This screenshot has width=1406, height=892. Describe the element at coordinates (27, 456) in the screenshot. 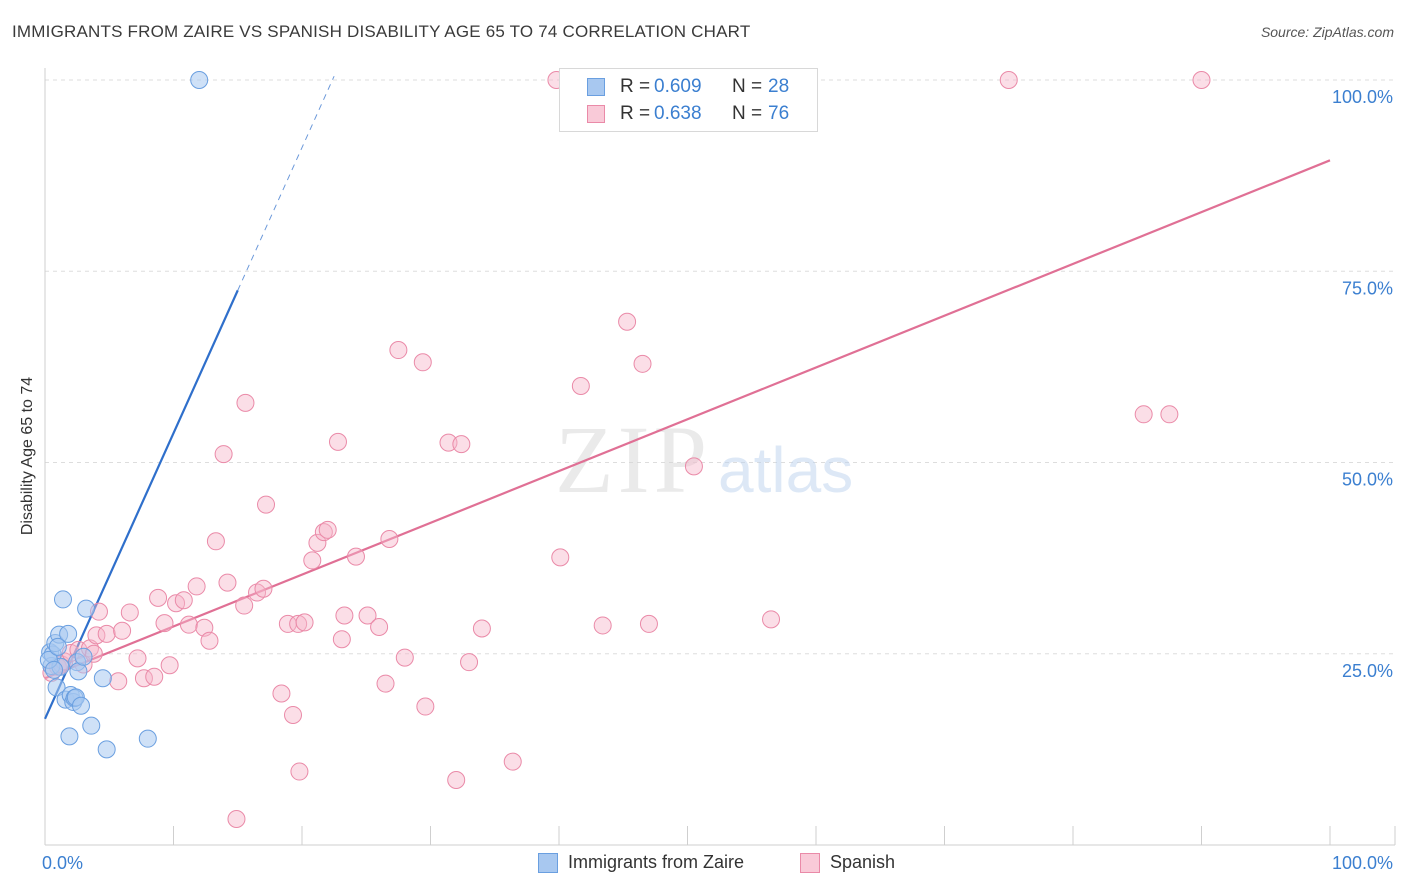

I see `y-axis-label: Disability Age 65 to 74` at that location.